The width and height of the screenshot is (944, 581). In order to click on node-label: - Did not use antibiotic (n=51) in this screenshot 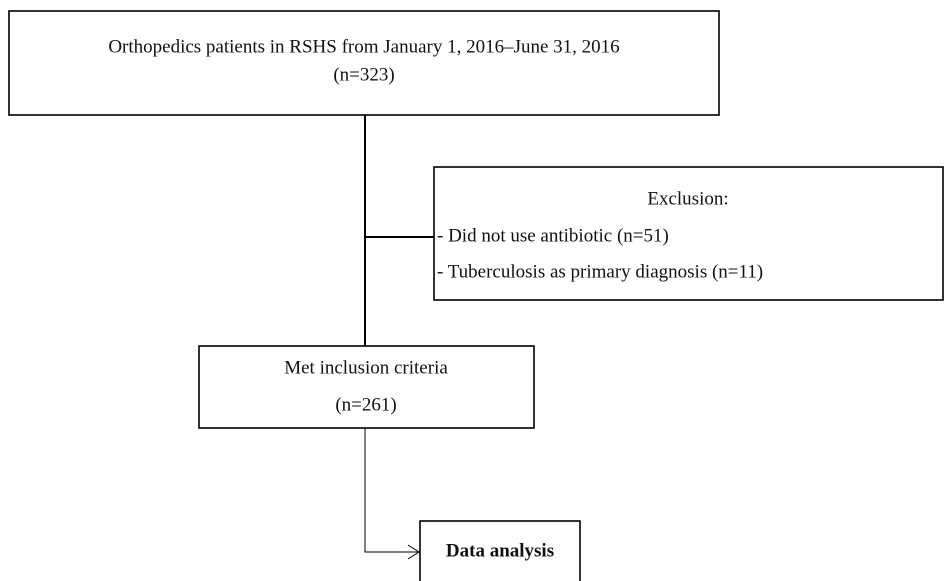, I will do `click(553, 235)`.